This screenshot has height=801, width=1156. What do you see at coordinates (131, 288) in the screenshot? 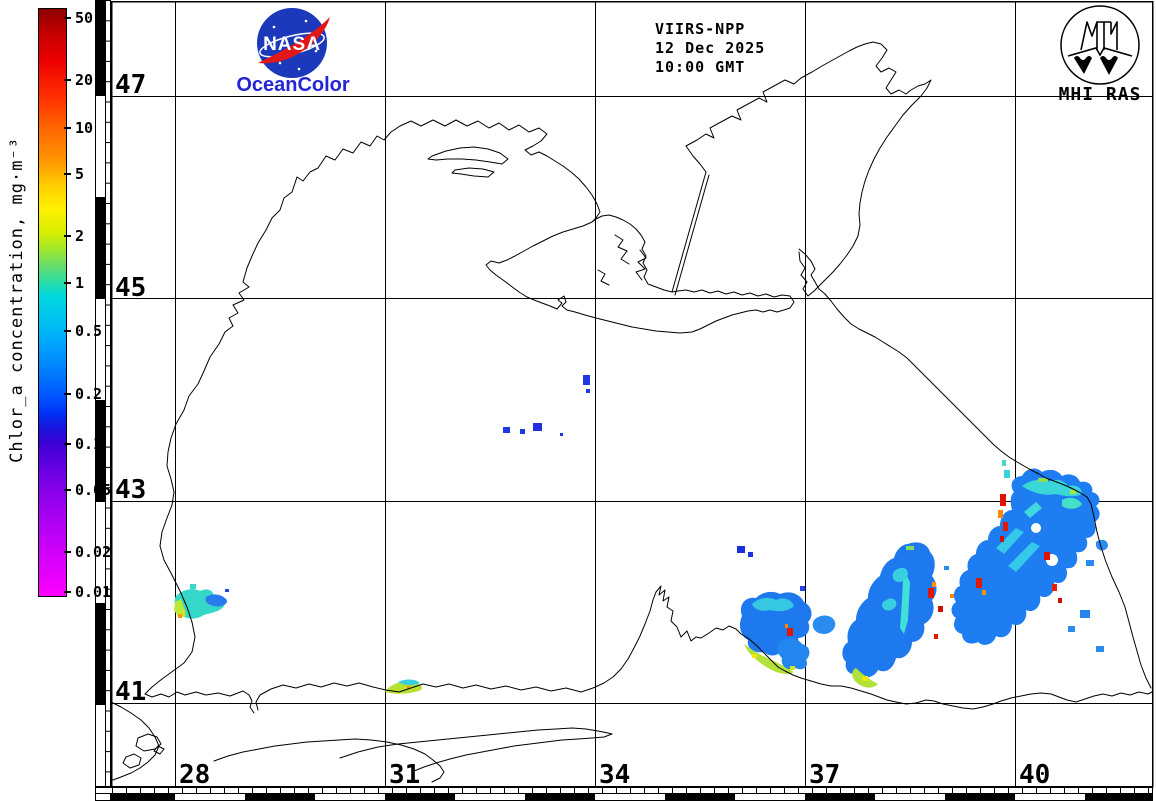
I see `latitude-label: 45` at bounding box center [131, 288].